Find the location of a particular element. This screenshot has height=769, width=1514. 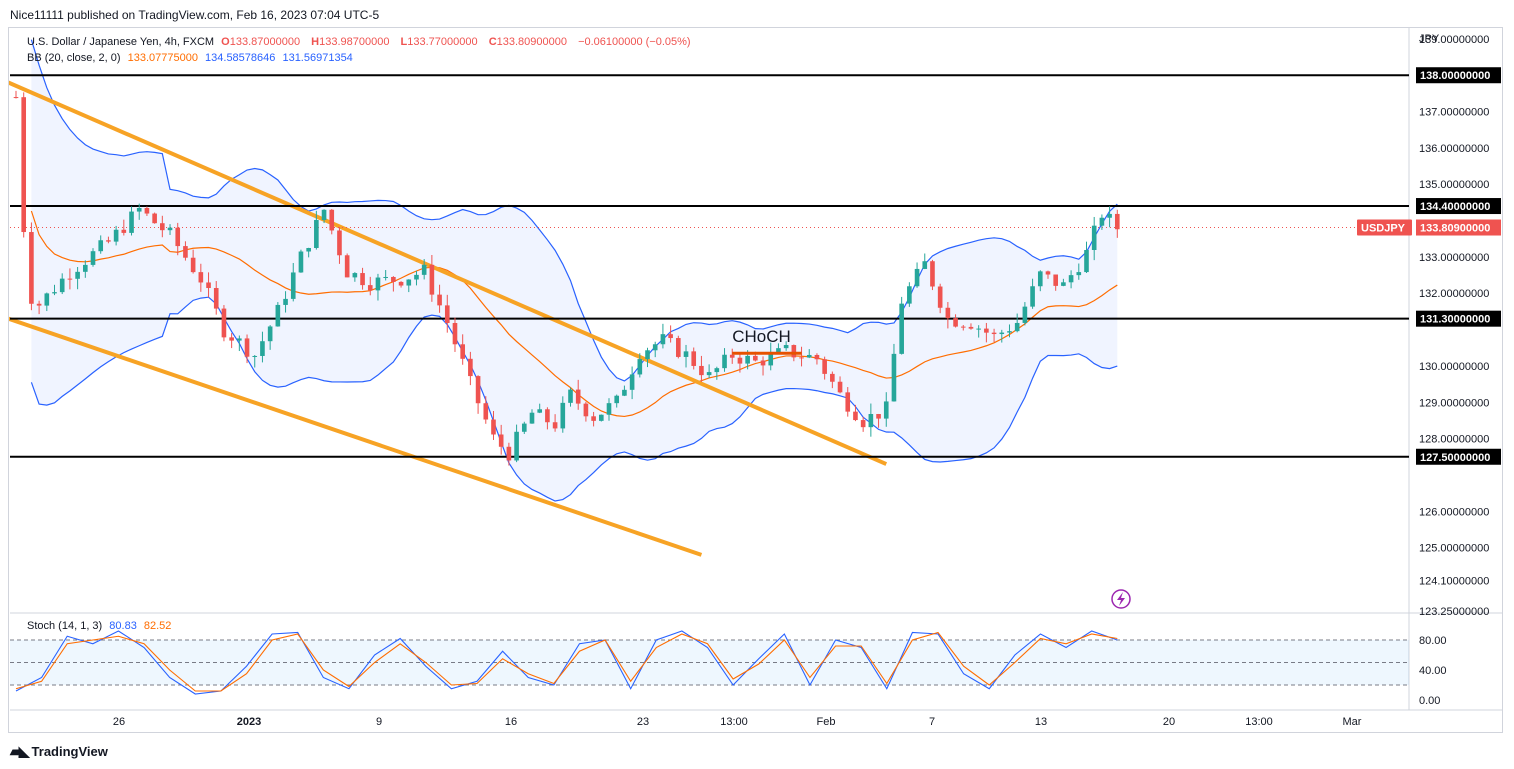

price-tick-label: 136.00000000 is located at coordinates (1454, 149).